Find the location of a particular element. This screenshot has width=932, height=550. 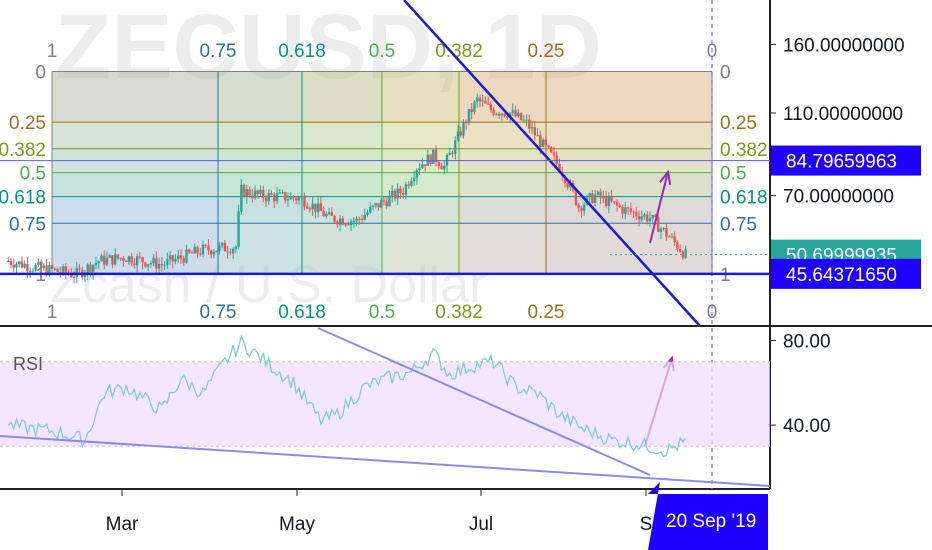

price-tick-label: 110.00000000 is located at coordinates (843, 114).